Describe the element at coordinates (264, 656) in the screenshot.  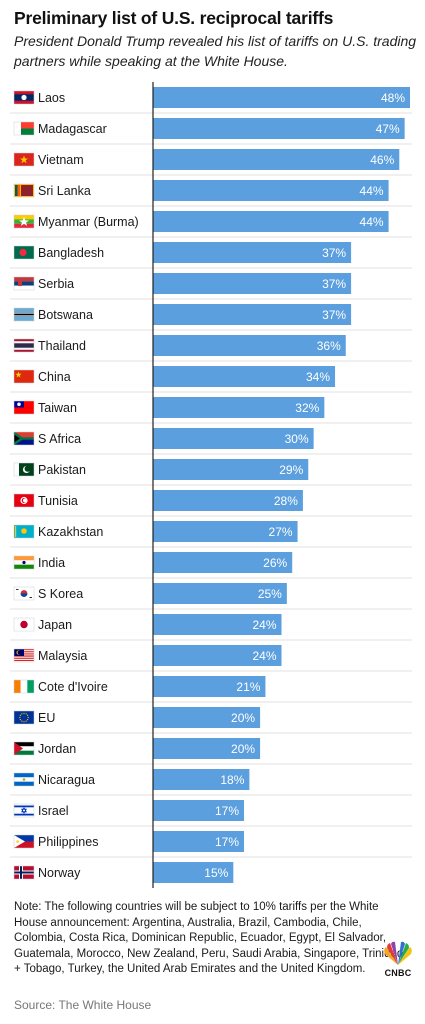
I see `value-label-malaysia: 24%` at that location.